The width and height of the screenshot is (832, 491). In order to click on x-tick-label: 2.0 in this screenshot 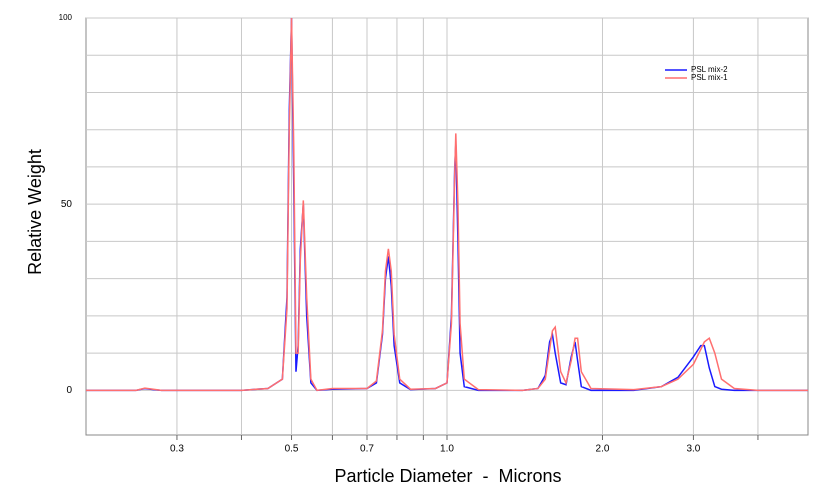, I will do `click(603, 449)`.